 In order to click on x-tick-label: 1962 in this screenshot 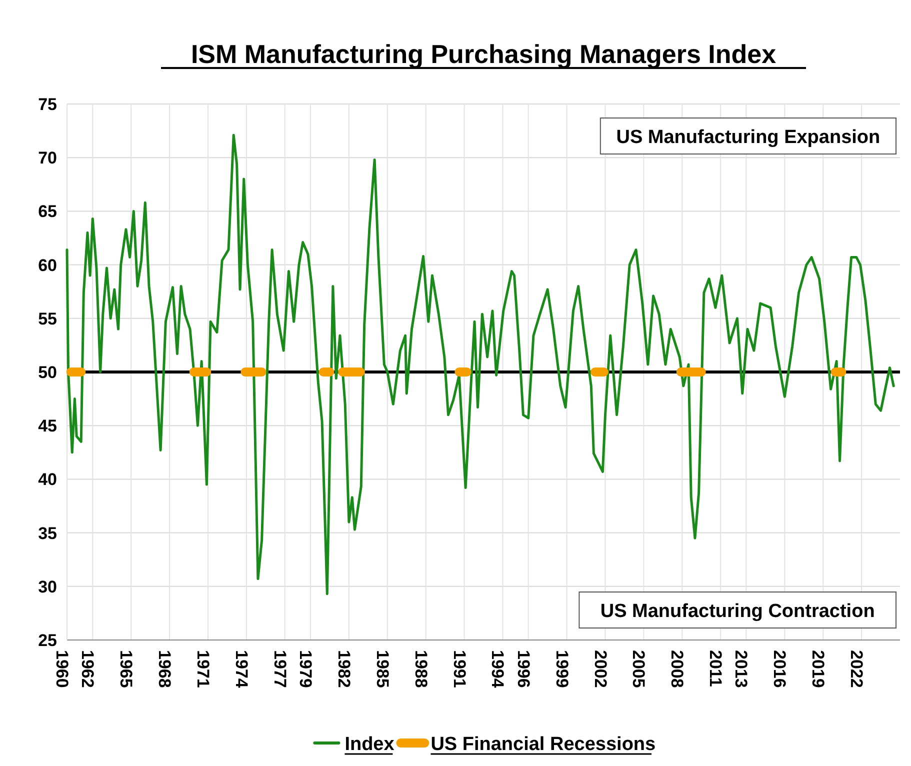, I will do `click(88, 669)`.